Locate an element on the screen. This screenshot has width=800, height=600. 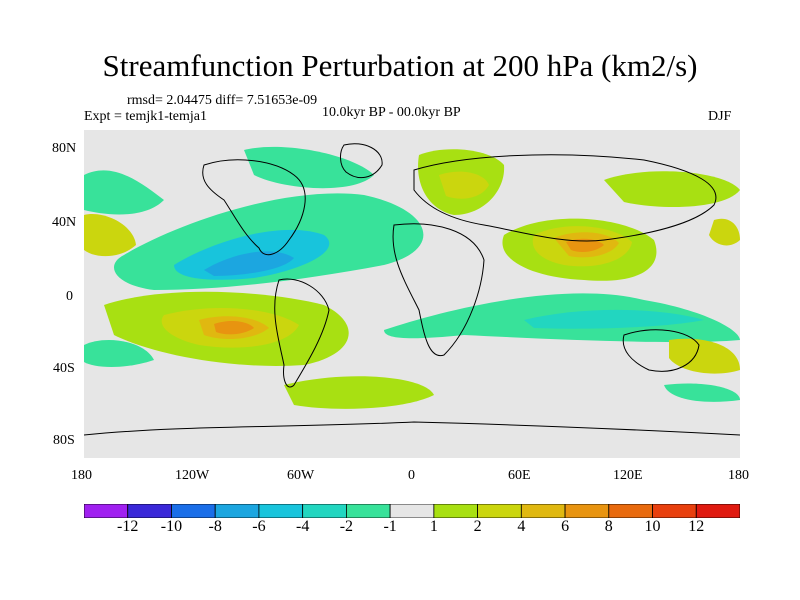
period-label: 10.0kyr BP - 00.0kyr BP is located at coordinates (391, 112).